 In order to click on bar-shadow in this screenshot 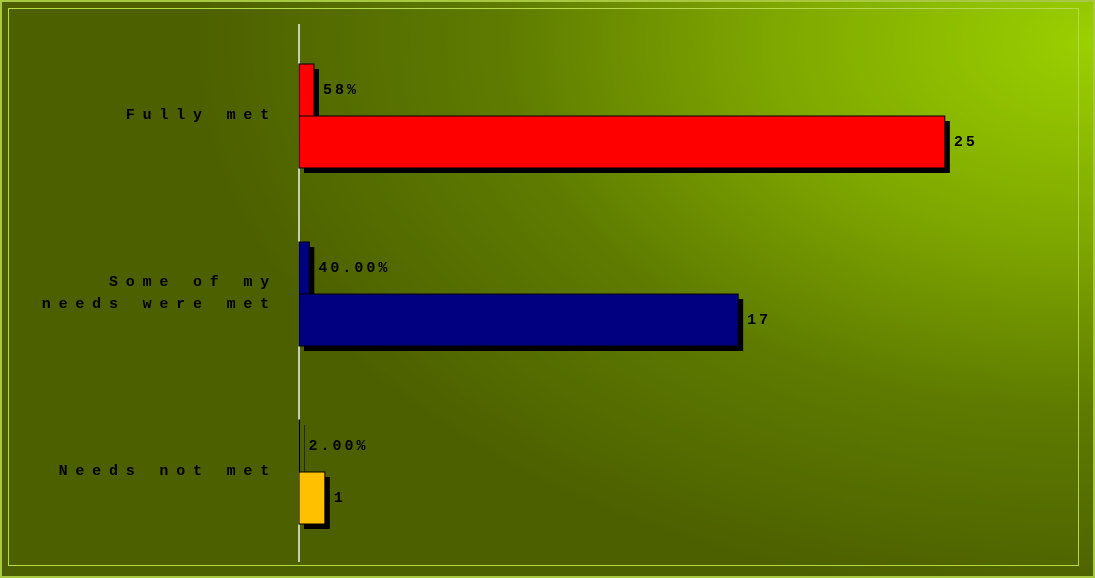, I will do `click(304, 451)`.